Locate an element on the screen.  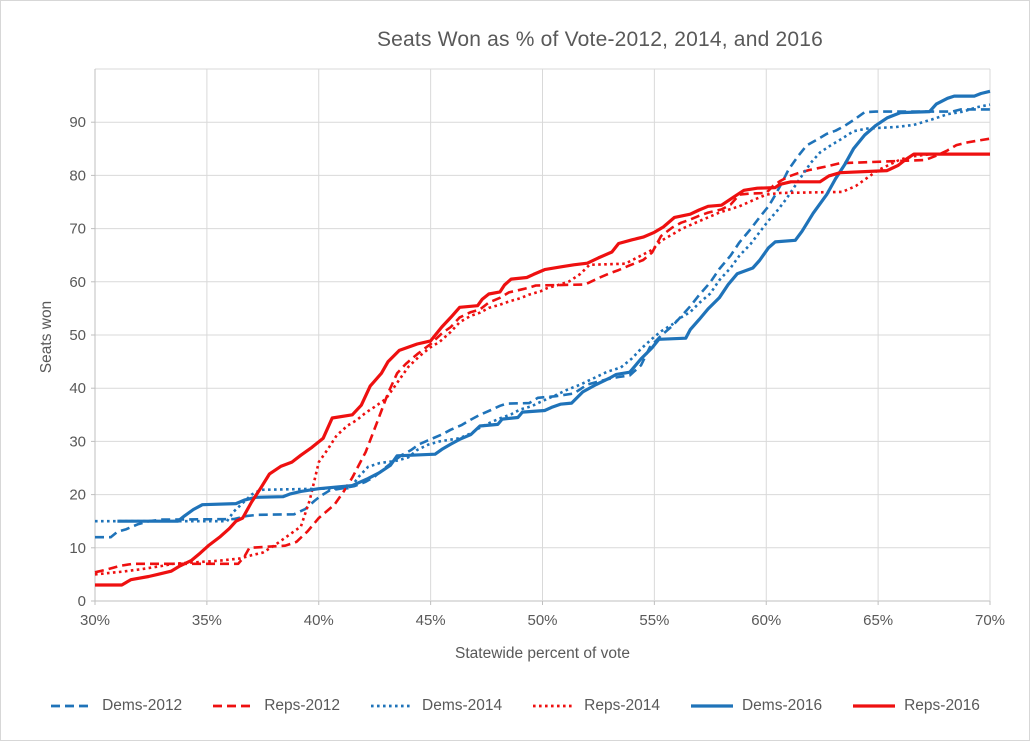
legend-label: Reps-2014 is located at coordinates (622, 705).